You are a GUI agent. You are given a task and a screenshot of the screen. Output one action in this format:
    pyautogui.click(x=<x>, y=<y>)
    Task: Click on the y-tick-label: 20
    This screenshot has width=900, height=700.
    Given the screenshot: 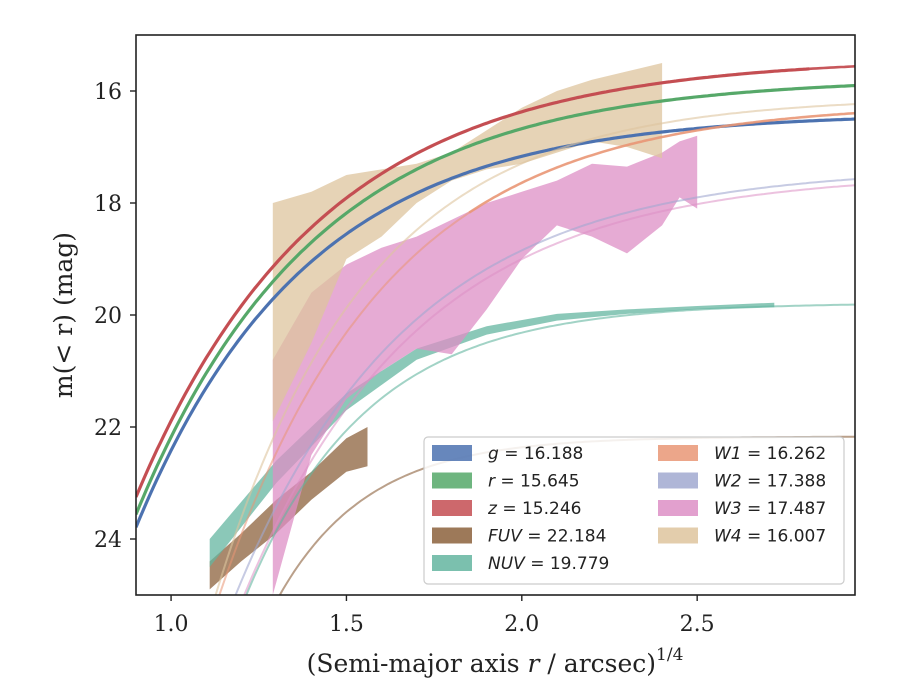 What is the action you would take?
    pyautogui.click(x=108, y=316)
    